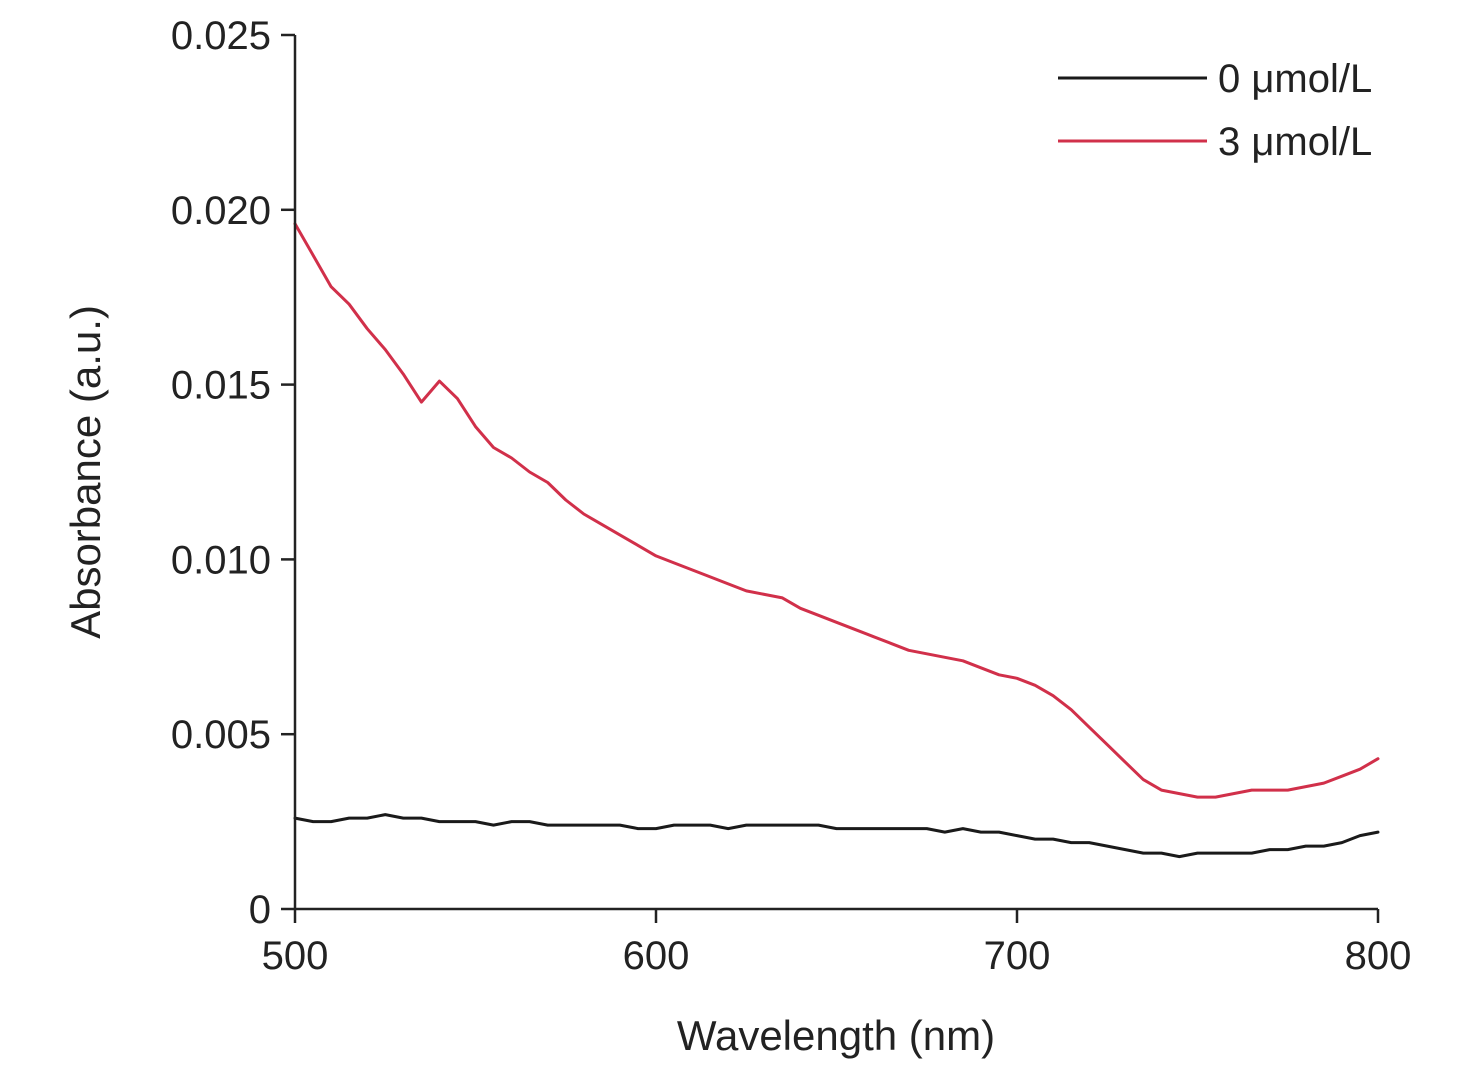 The height and width of the screenshot is (1071, 1476). What do you see at coordinates (221, 735) in the screenshot?
I see `y-tick-label: 0.005` at bounding box center [221, 735].